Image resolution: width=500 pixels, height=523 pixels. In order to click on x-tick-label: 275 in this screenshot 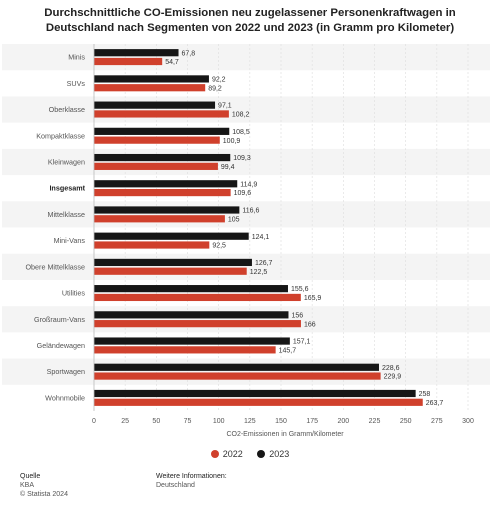, I will do `click(437, 421)`.